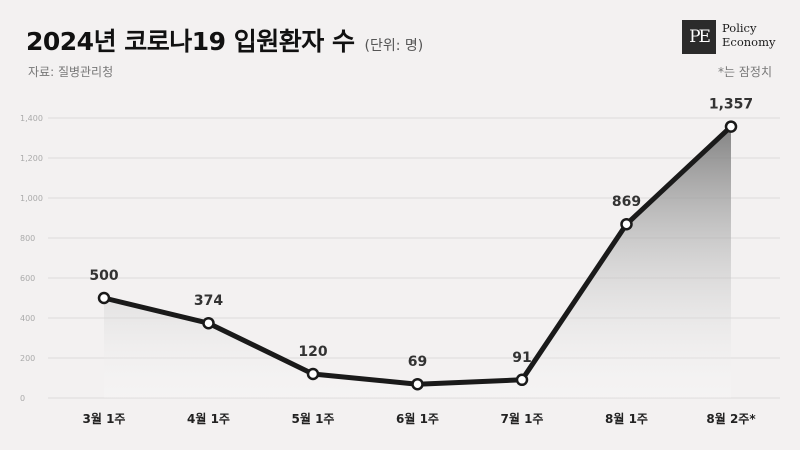 The image size is (800, 450). What do you see at coordinates (626, 418) in the screenshot?
I see `x-tick-label: 8월 1주` at bounding box center [626, 418].